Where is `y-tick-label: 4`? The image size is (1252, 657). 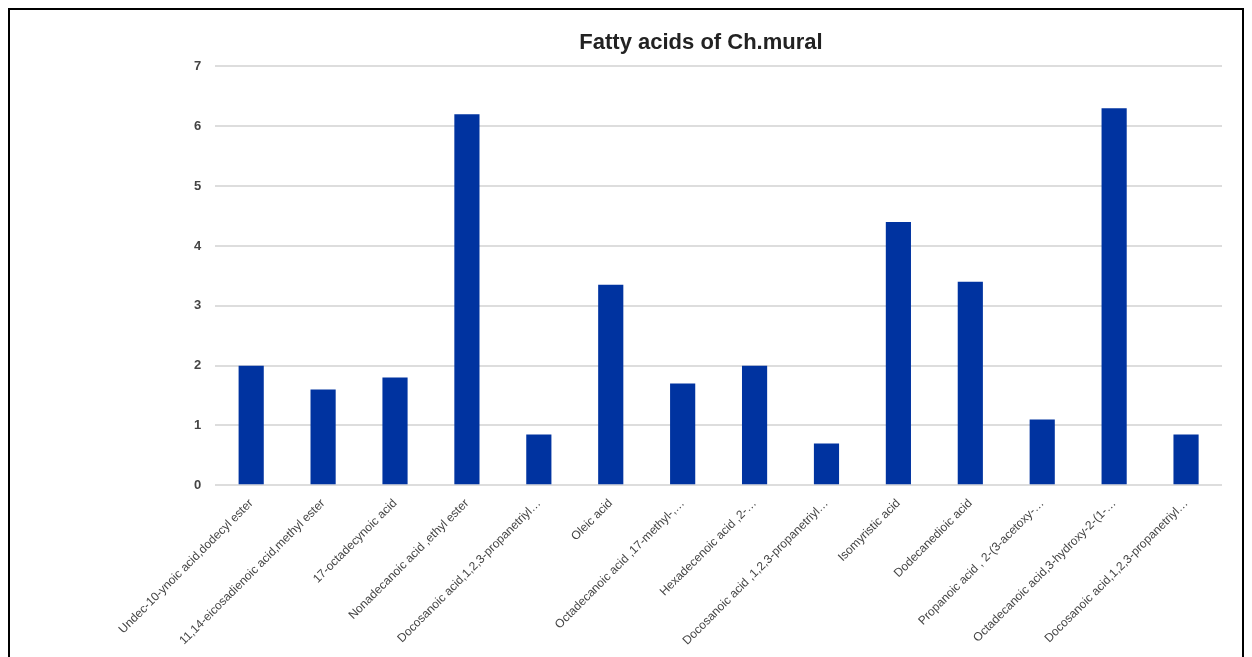 y-tick-label: 4 is located at coordinates (198, 245).